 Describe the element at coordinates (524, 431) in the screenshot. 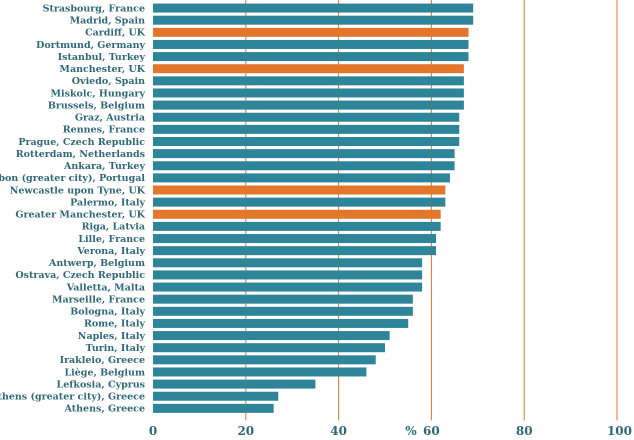

I see `x-tick-label: 80` at that location.